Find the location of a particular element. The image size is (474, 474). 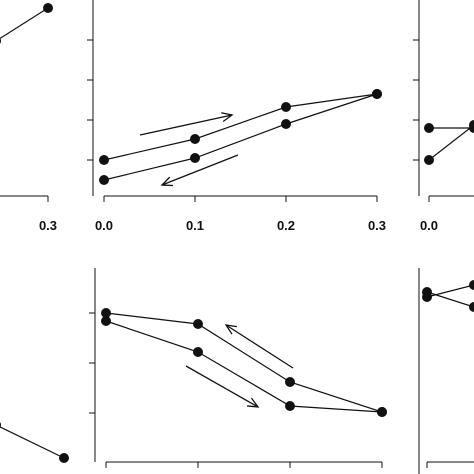

bottom-center-arrow-down-right-shaft is located at coordinates (222, 386).